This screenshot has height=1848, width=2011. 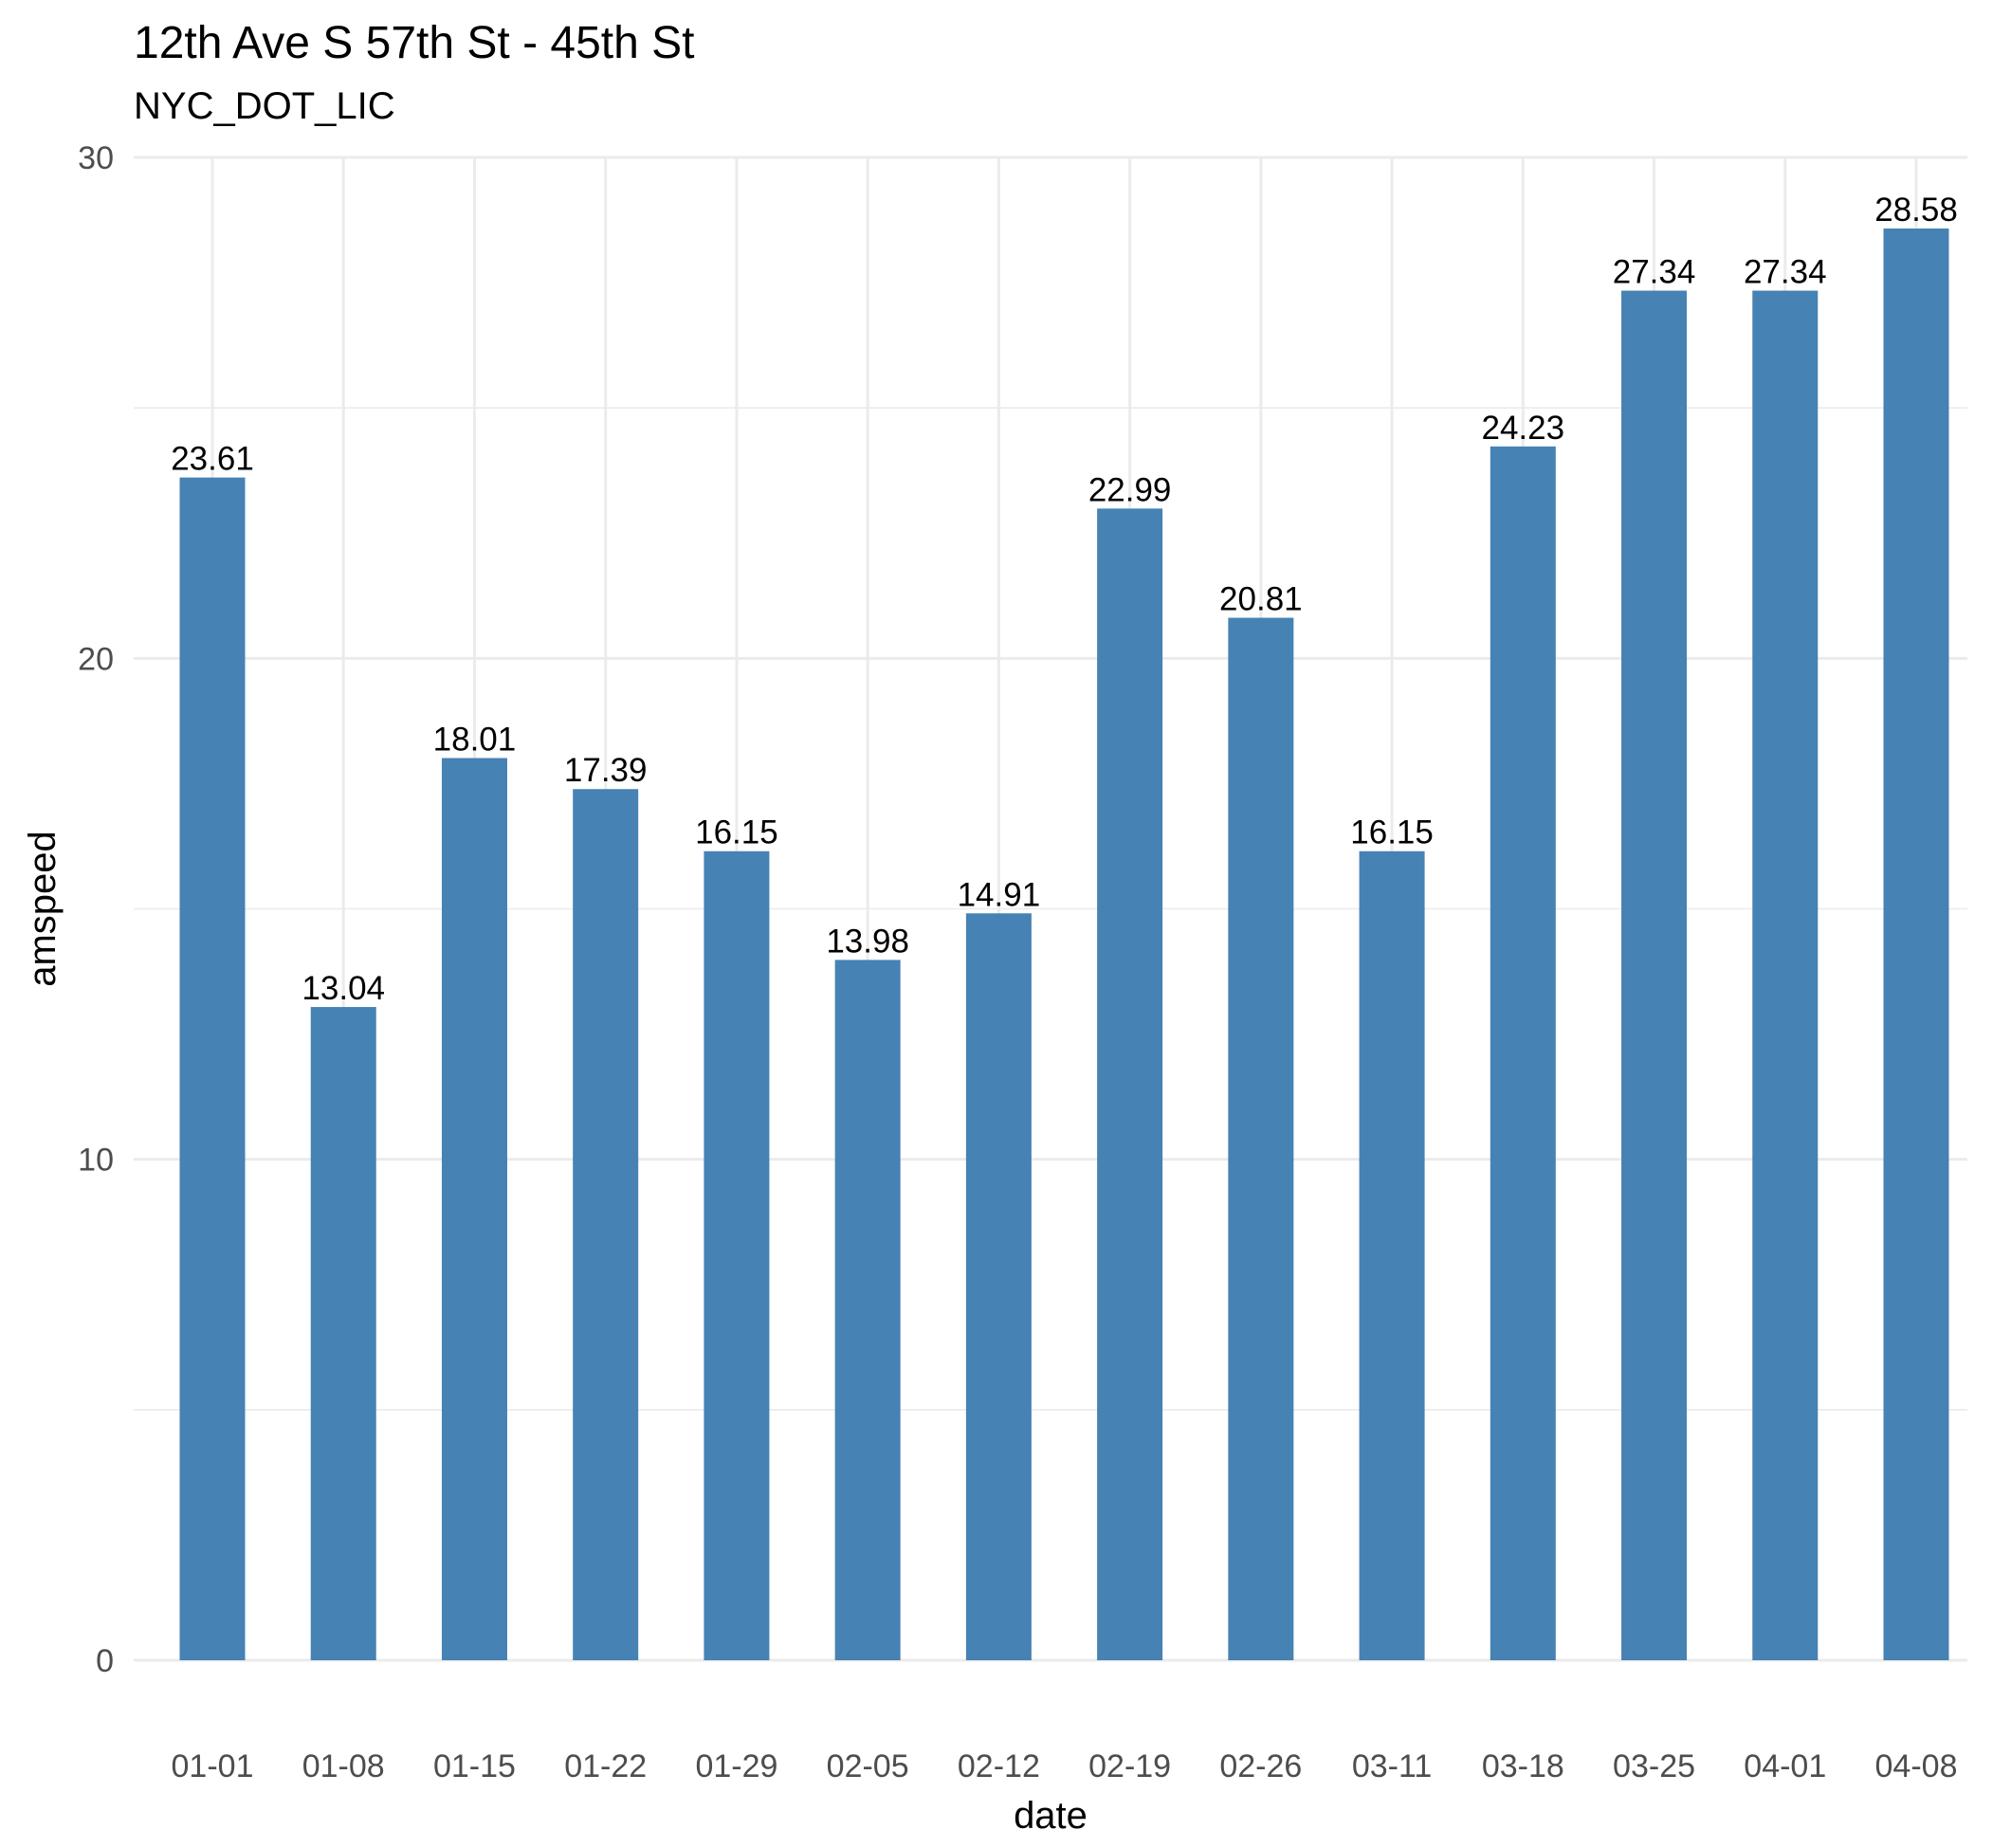 I want to click on bar-value-label: 17.39, so click(x=606, y=770).